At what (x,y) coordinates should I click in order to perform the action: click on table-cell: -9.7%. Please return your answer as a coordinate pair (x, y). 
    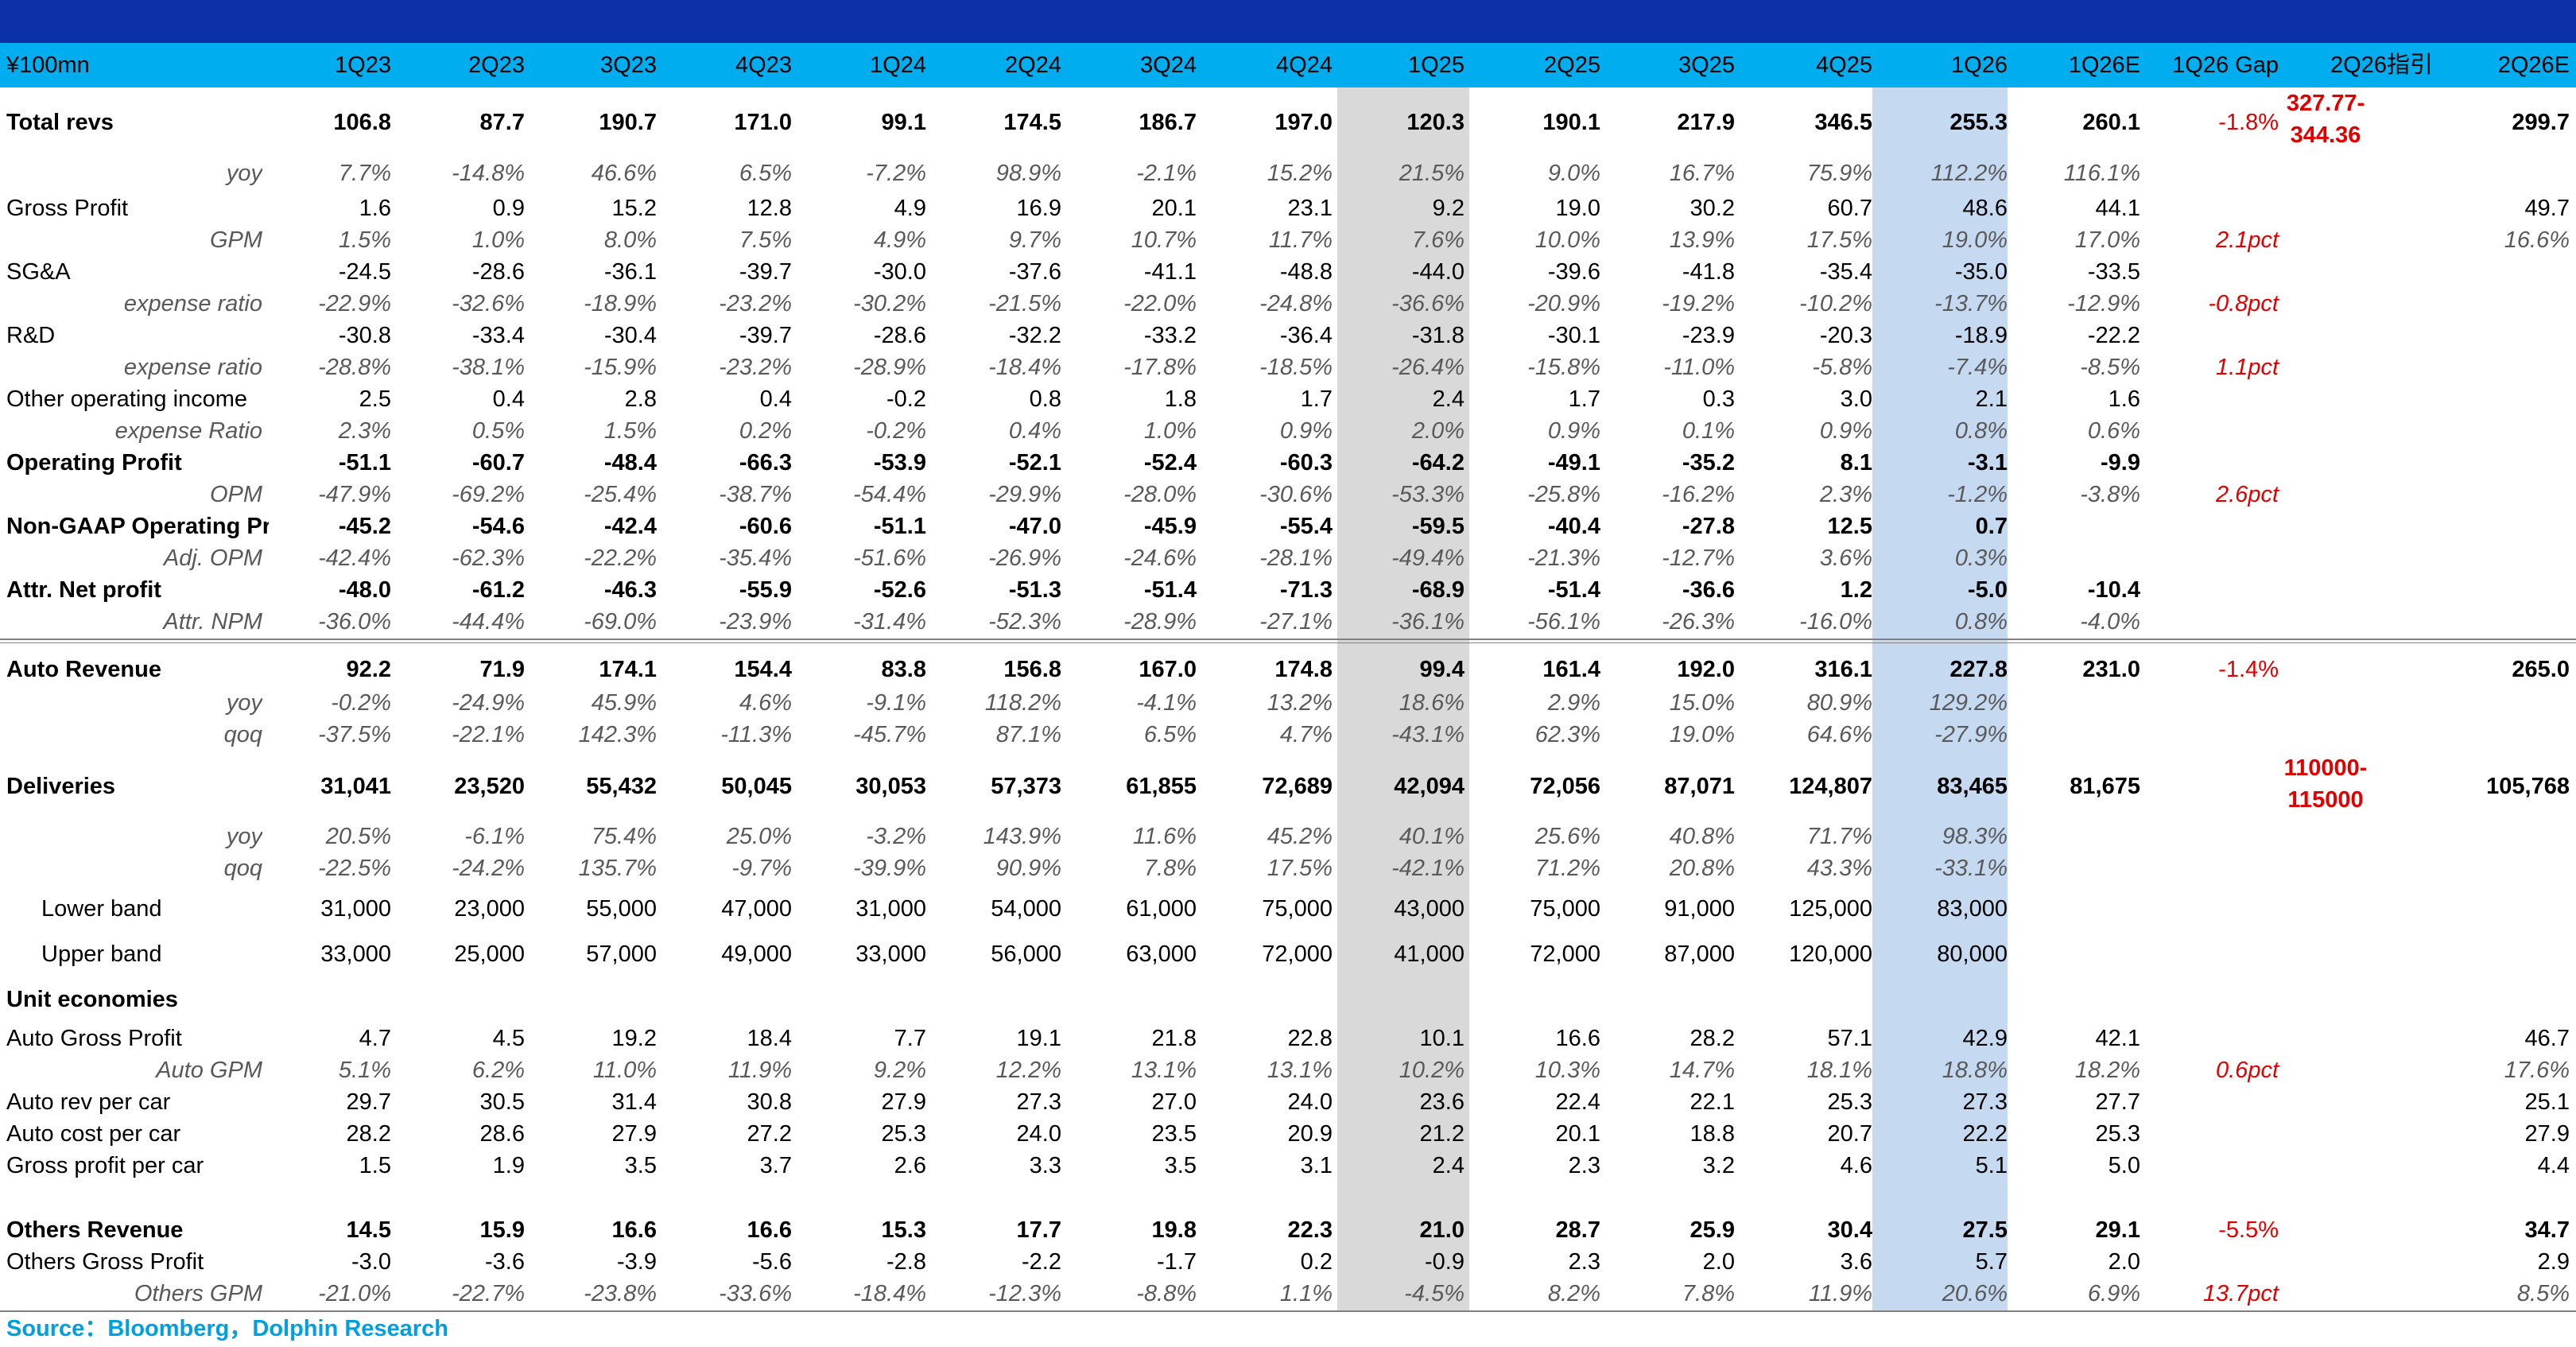
    Looking at the image, I should click on (762, 869).